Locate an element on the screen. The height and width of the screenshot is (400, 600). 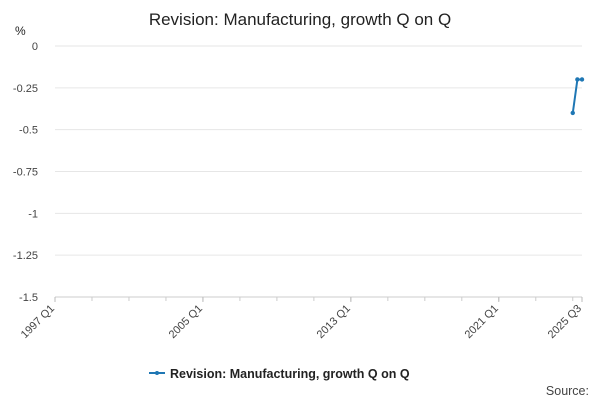
chart-title: Revision: Manufacturing, growth Q on Q is located at coordinates (300, 19).